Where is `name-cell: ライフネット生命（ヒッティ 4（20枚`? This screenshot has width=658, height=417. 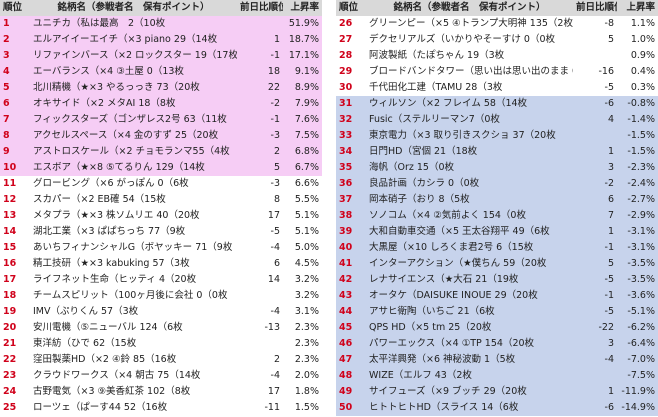 name-cell: ライフネット生命（ヒッティ 4（20枚 is located at coordinates (115, 279).